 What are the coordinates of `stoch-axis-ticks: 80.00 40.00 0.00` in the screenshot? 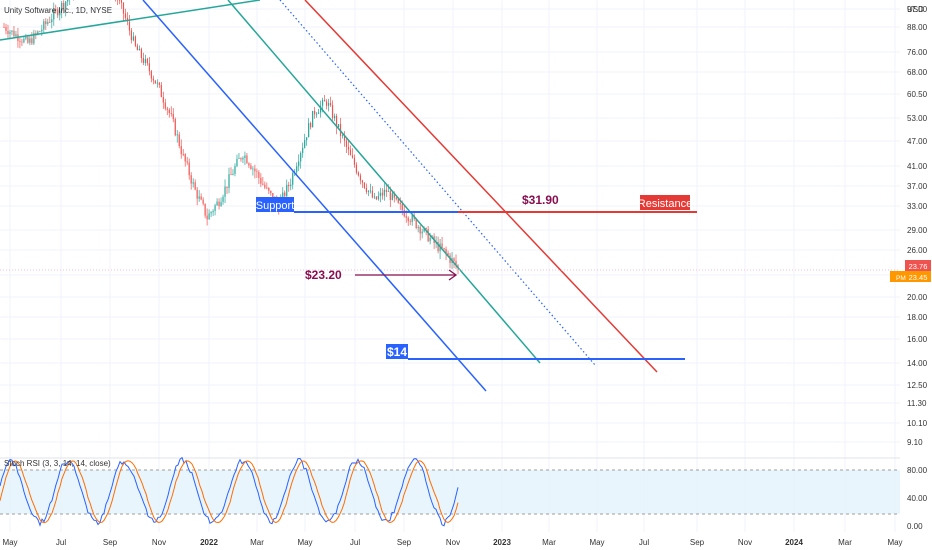 It's located at (917, 498).